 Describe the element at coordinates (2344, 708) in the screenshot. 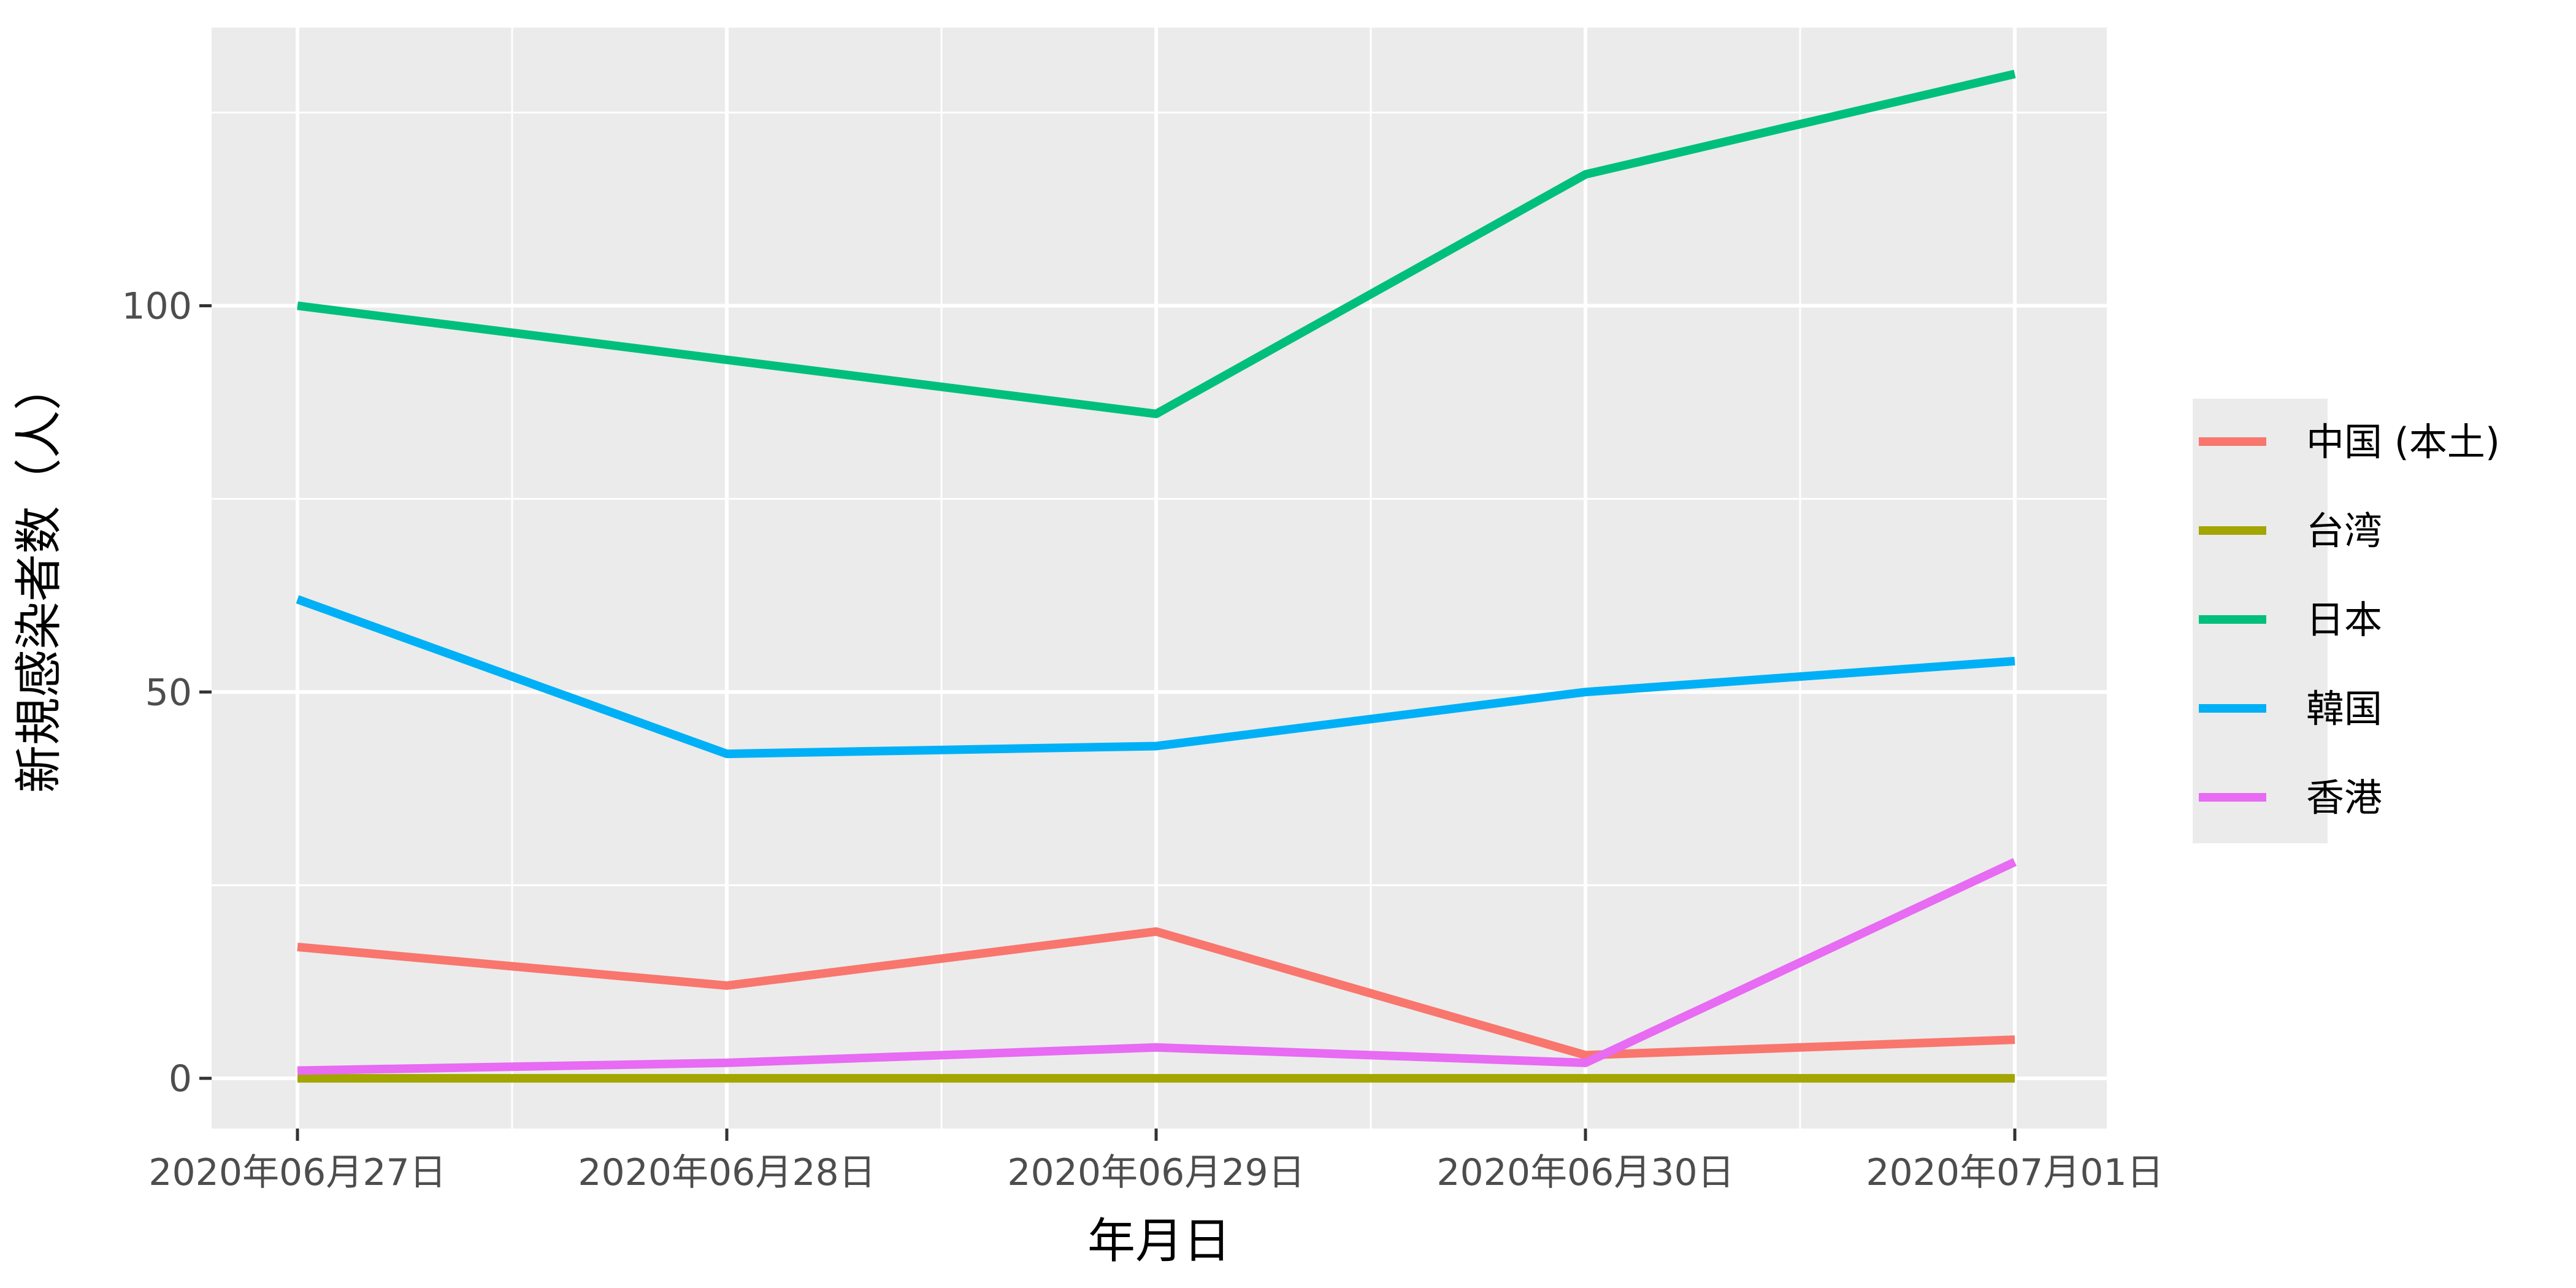

I see `legend-label: 韓国` at that location.